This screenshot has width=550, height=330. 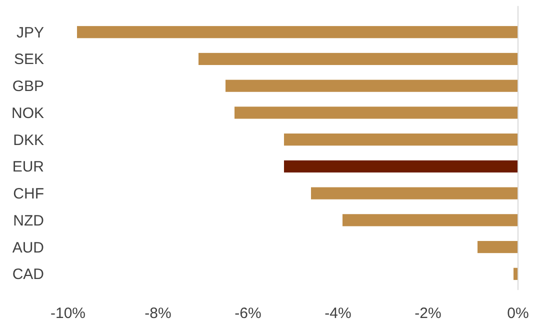 What do you see at coordinates (248, 313) in the screenshot?
I see `x-tick-label: -6%` at bounding box center [248, 313].